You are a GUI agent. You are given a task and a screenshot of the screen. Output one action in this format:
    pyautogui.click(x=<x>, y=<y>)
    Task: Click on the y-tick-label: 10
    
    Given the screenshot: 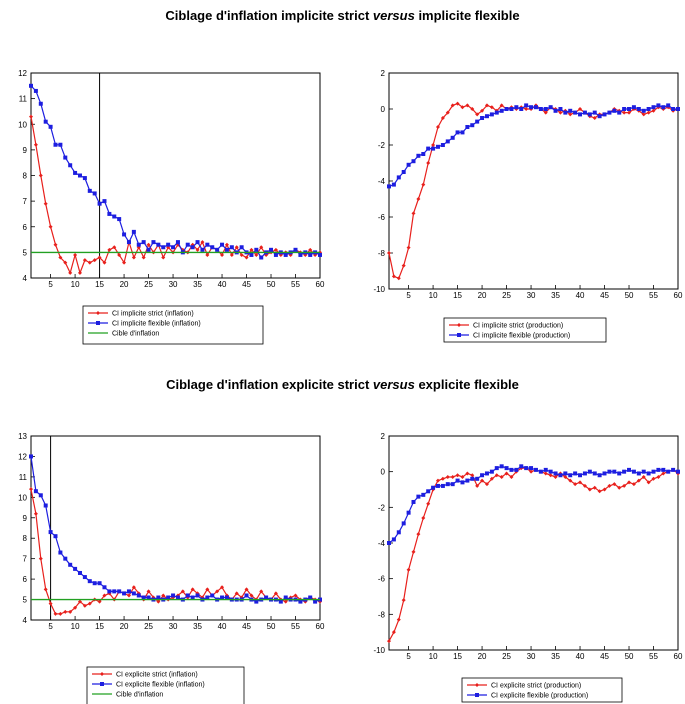 What is the action you would take?
    pyautogui.click(x=22, y=124)
    